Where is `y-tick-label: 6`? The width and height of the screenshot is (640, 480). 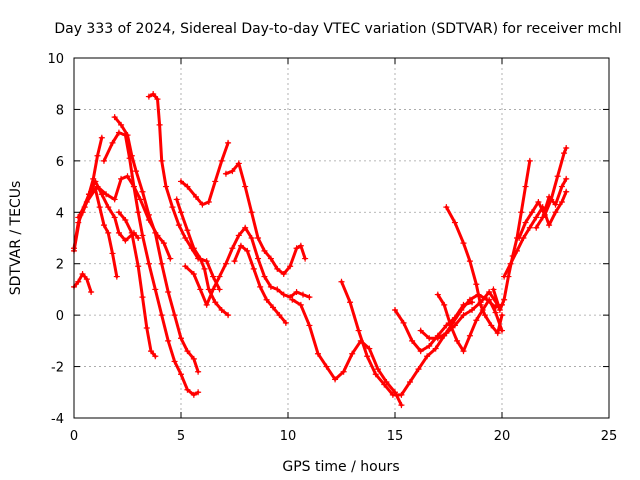
y-tick-label: 6 is located at coordinates (60, 162).